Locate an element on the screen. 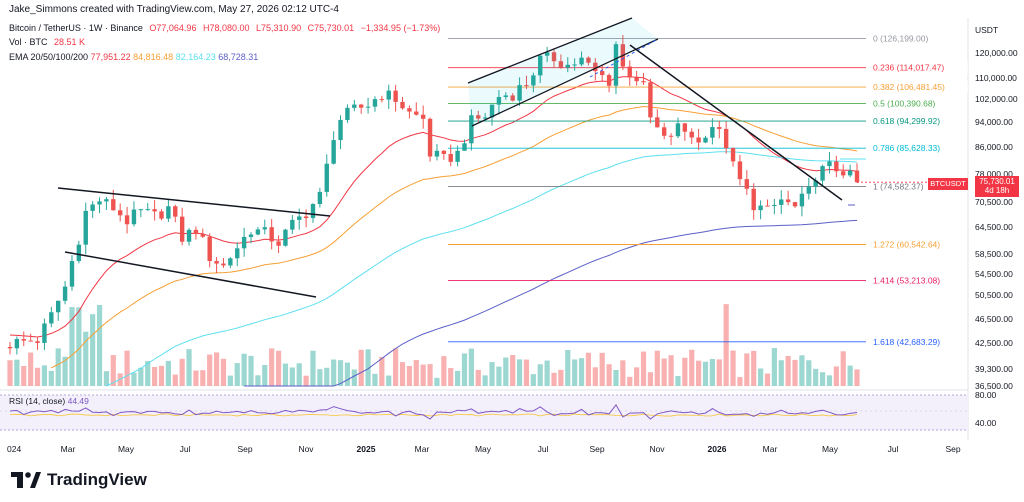  volume-bars is located at coordinates (433, 345).